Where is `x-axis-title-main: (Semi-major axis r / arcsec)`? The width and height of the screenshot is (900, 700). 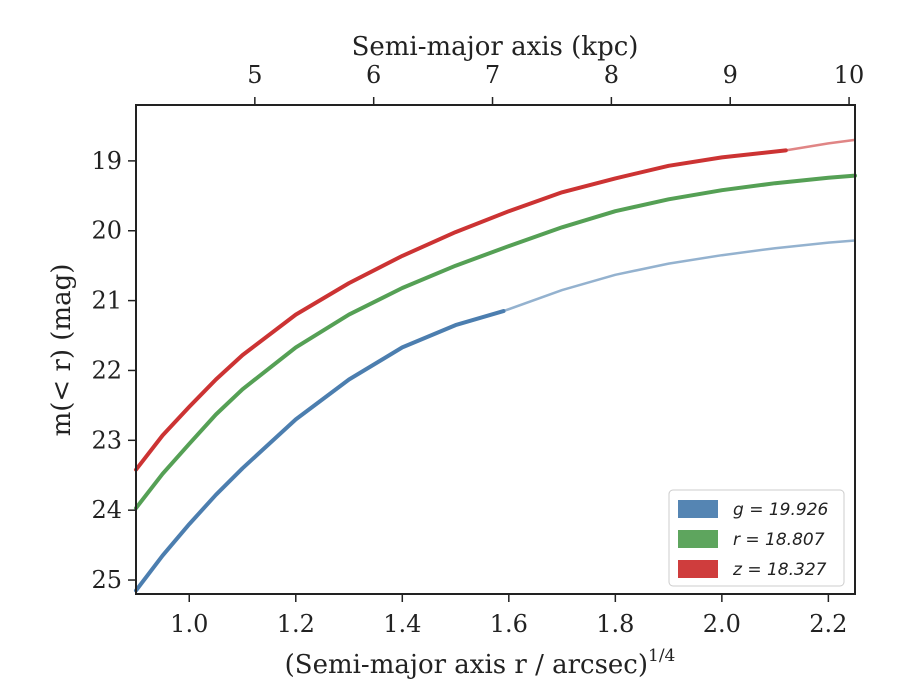 x-axis-title-main: (Semi-major axis r / arcsec) is located at coordinates (466, 665).